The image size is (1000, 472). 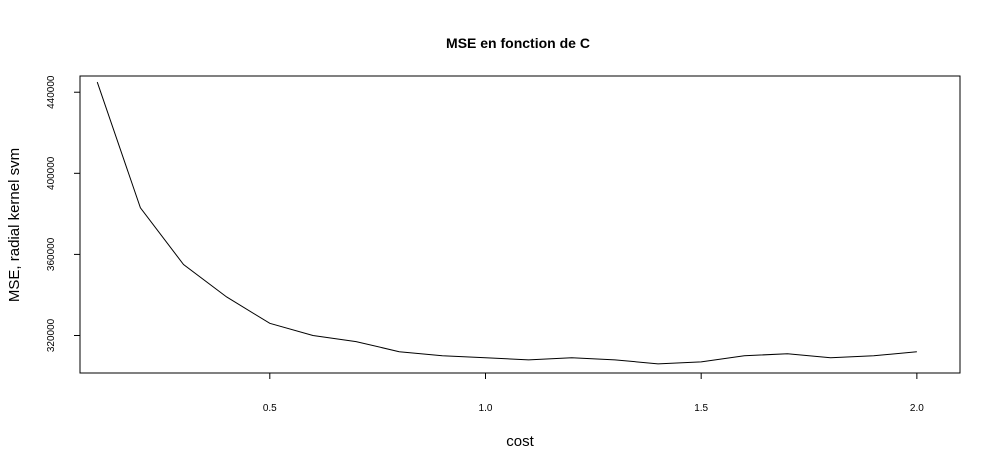 I want to click on x-tick-label: 0.5, so click(x=270, y=408).